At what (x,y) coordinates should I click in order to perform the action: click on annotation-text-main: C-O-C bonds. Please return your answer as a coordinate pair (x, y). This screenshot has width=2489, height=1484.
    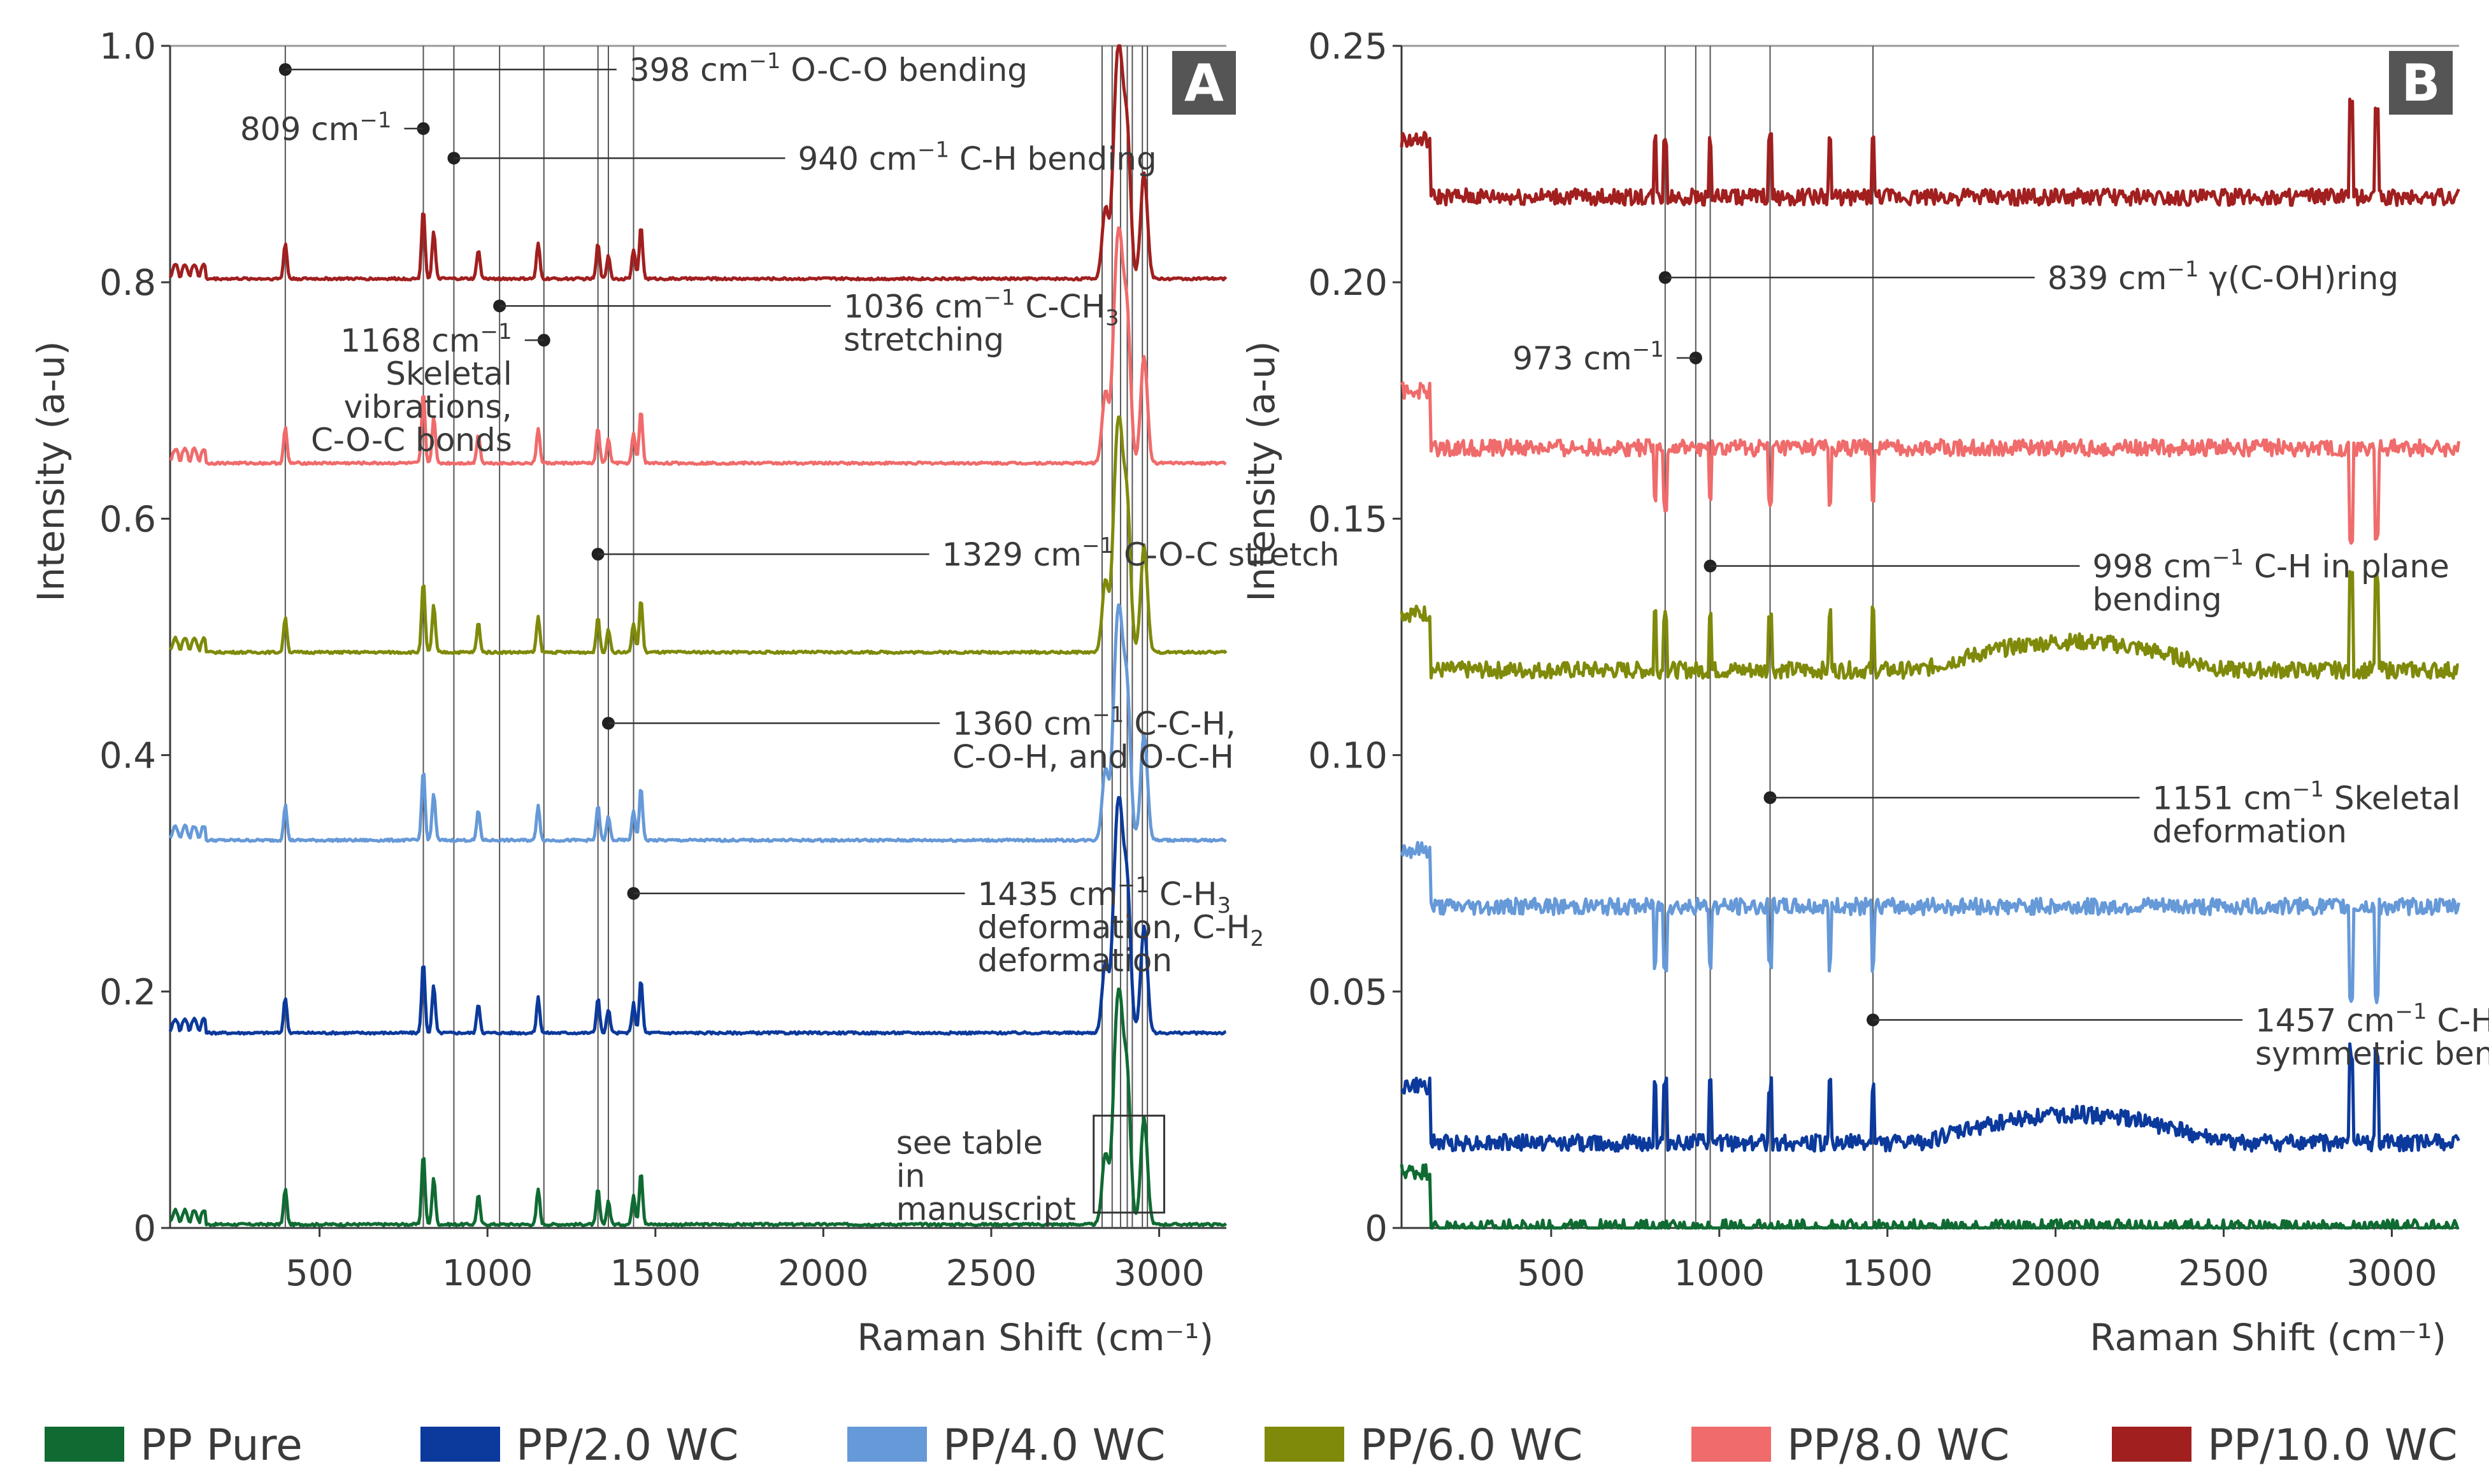
    Looking at the image, I should click on (411, 440).